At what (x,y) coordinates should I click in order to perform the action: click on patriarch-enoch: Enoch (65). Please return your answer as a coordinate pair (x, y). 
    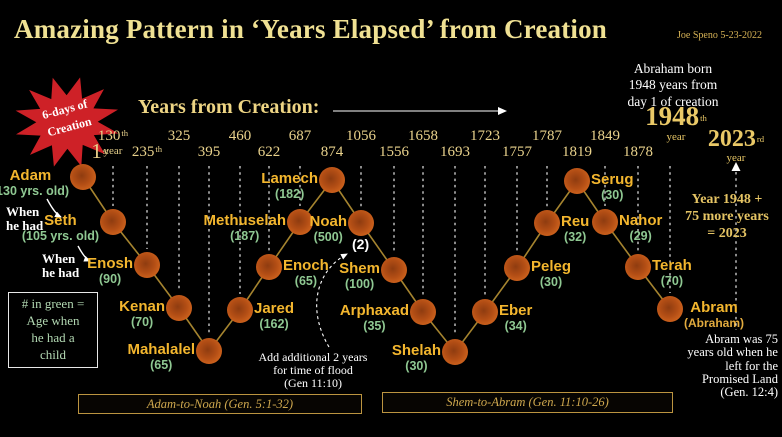
    Looking at the image, I should click on (358, 274).